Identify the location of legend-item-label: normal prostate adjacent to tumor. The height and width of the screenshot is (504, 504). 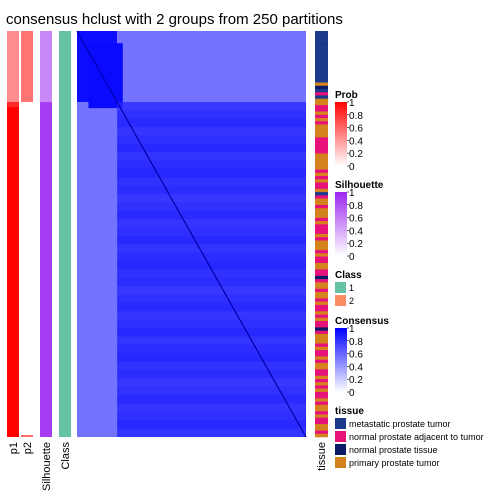
(416, 437).